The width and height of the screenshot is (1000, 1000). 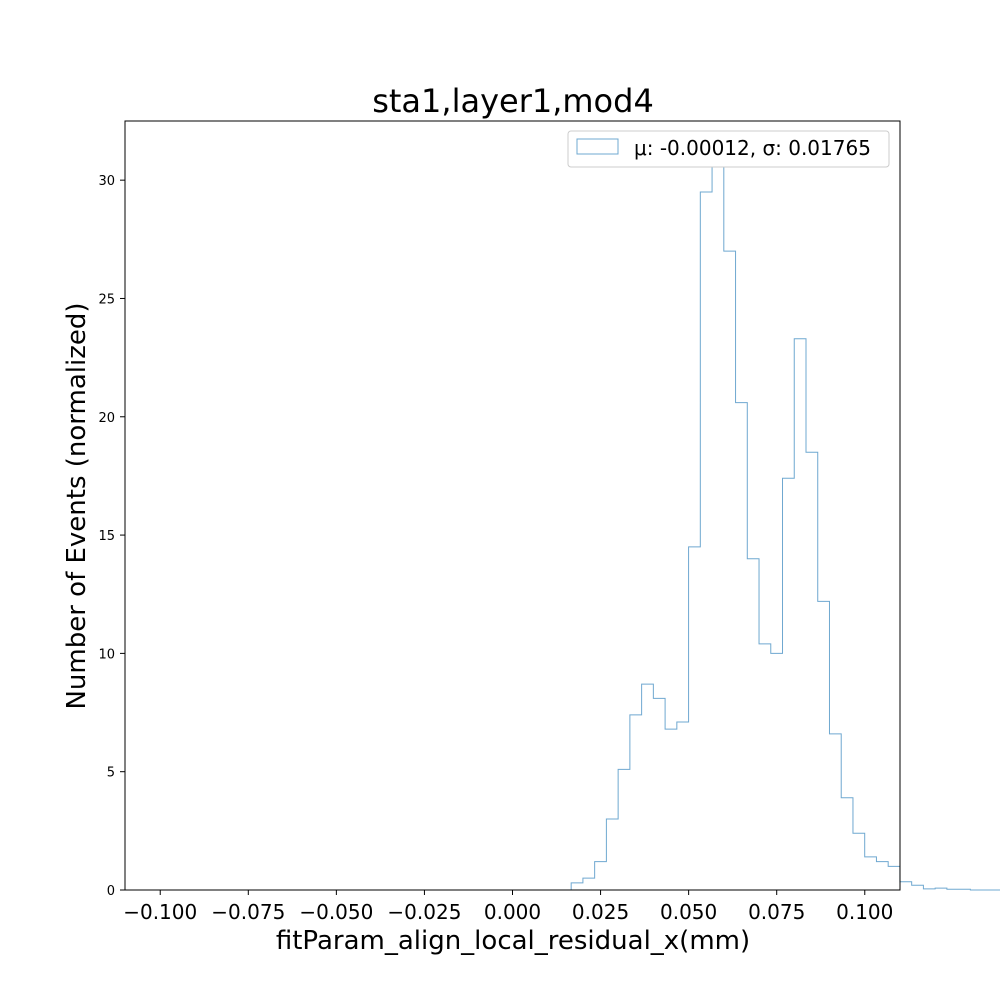 What do you see at coordinates (248, 912) in the screenshot?
I see `x-tick-label: −0.075` at bounding box center [248, 912].